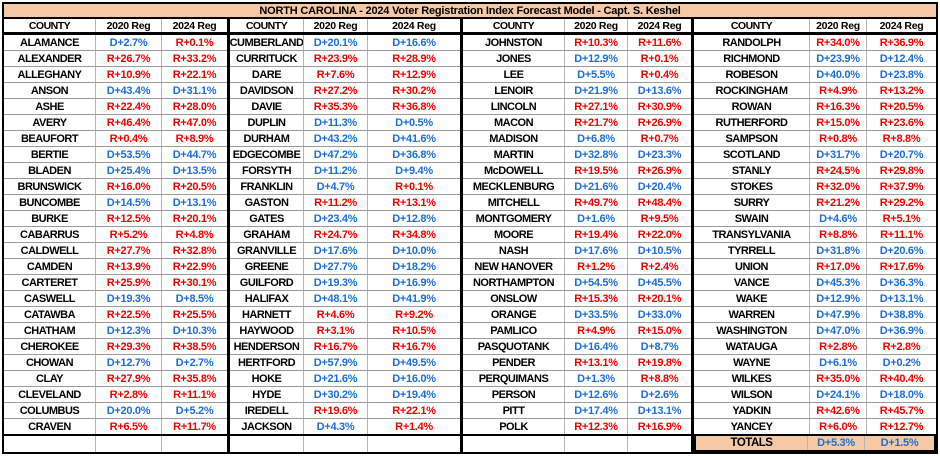 The height and width of the screenshot is (456, 940). What do you see at coordinates (577, 347) in the screenshot?
I see `table-row: PASQUOTANK D+16.4% D+8.7%` at bounding box center [577, 347].